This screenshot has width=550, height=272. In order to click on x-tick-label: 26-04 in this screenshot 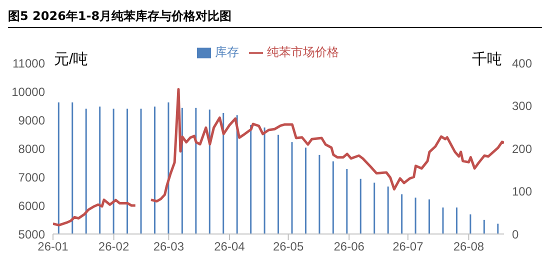, I will do `click(230, 247)`.